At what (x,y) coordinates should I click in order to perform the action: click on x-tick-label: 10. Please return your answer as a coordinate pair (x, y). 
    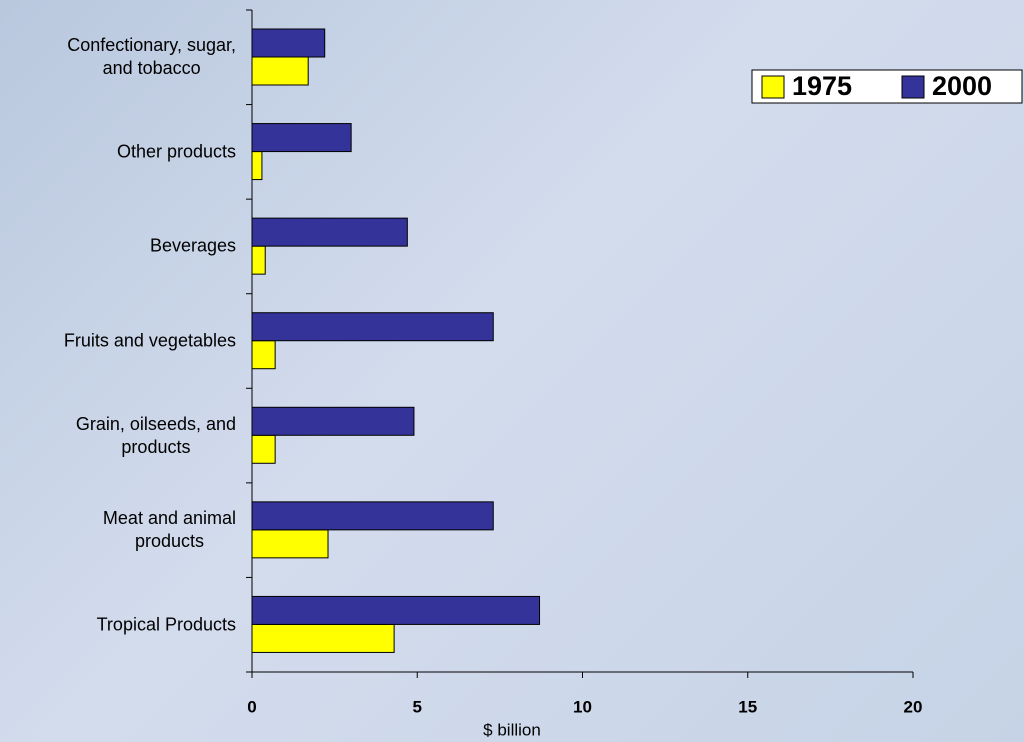
    Looking at the image, I should click on (582, 706).